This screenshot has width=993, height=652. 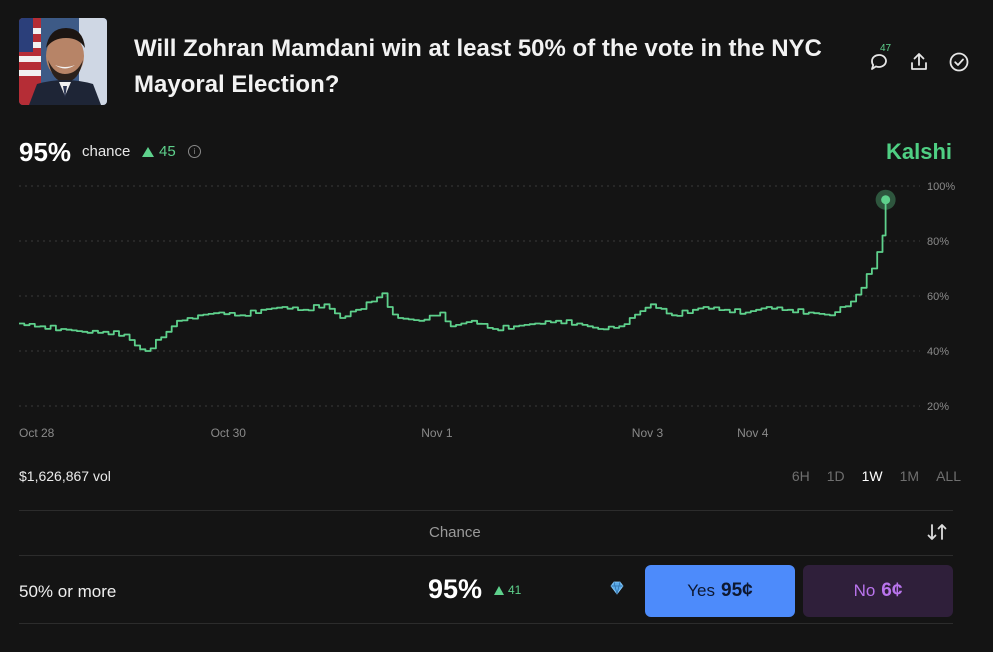 What do you see at coordinates (938, 242) in the screenshot?
I see `y-tick-label: 80%` at bounding box center [938, 242].